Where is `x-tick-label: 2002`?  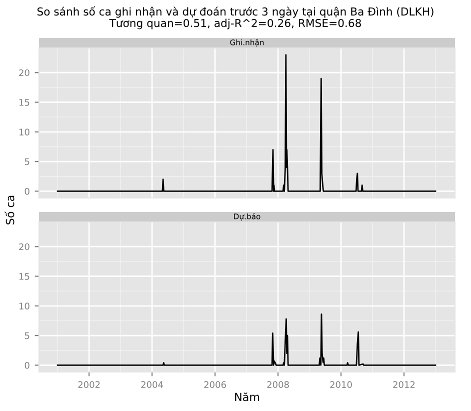
x-tick-label: 2002 is located at coordinates (89, 384).